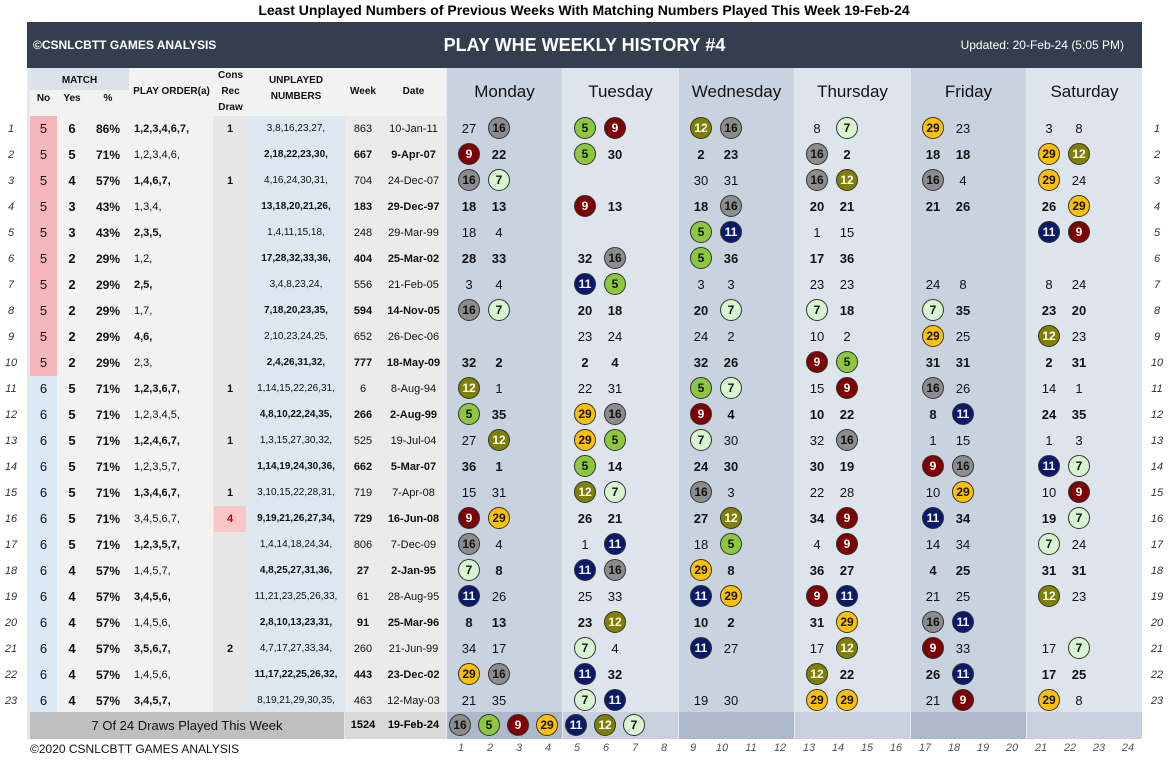  What do you see at coordinates (577, 748) in the screenshot?
I see `draw-number: 5` at bounding box center [577, 748].